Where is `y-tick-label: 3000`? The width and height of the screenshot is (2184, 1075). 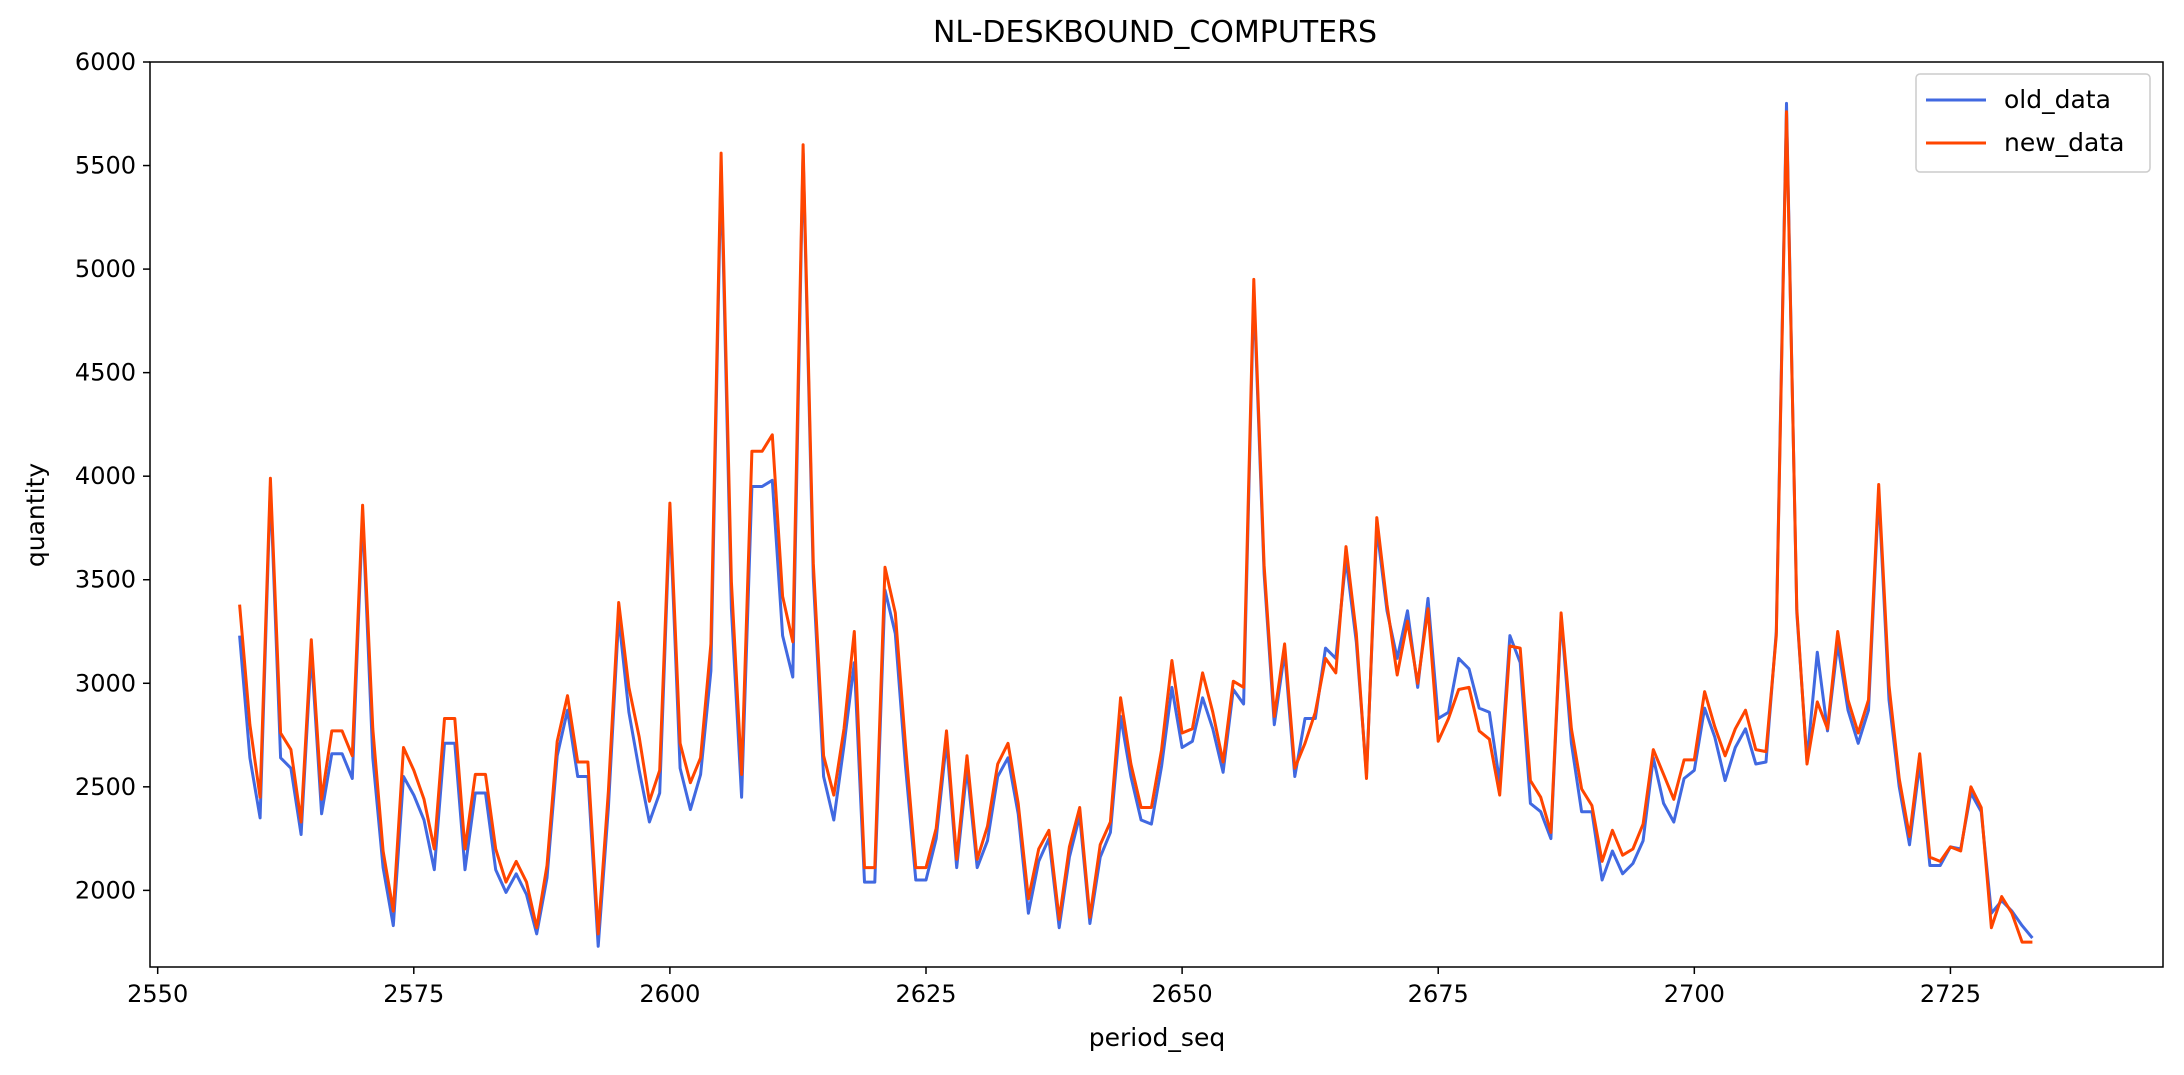 y-tick-label: 3000 is located at coordinates (105, 683).